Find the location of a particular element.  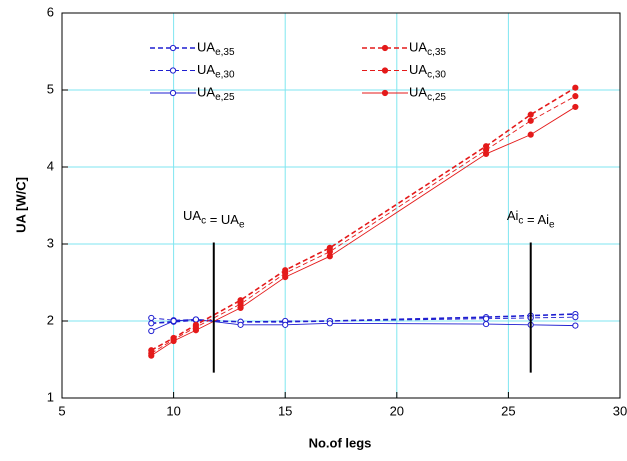

x-tick-label: 10 is located at coordinates (173, 410).